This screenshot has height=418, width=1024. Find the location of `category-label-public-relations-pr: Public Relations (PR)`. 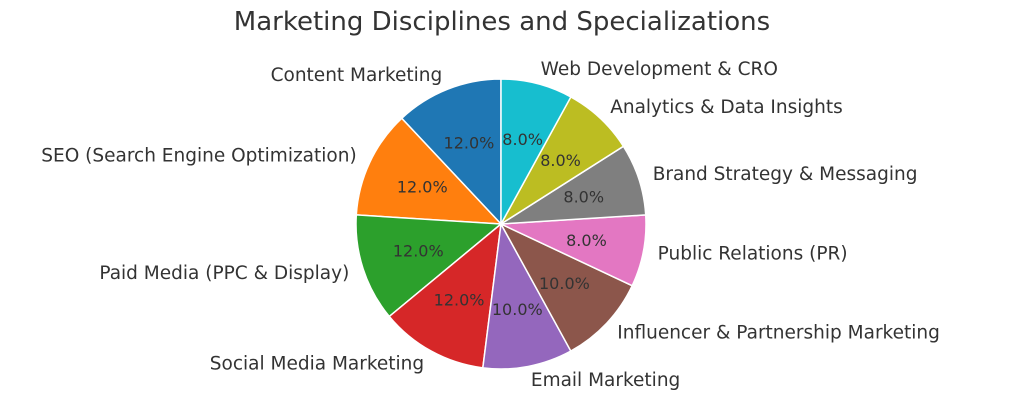

category-label-public-relations-pr: Public Relations (PR) is located at coordinates (753, 253).